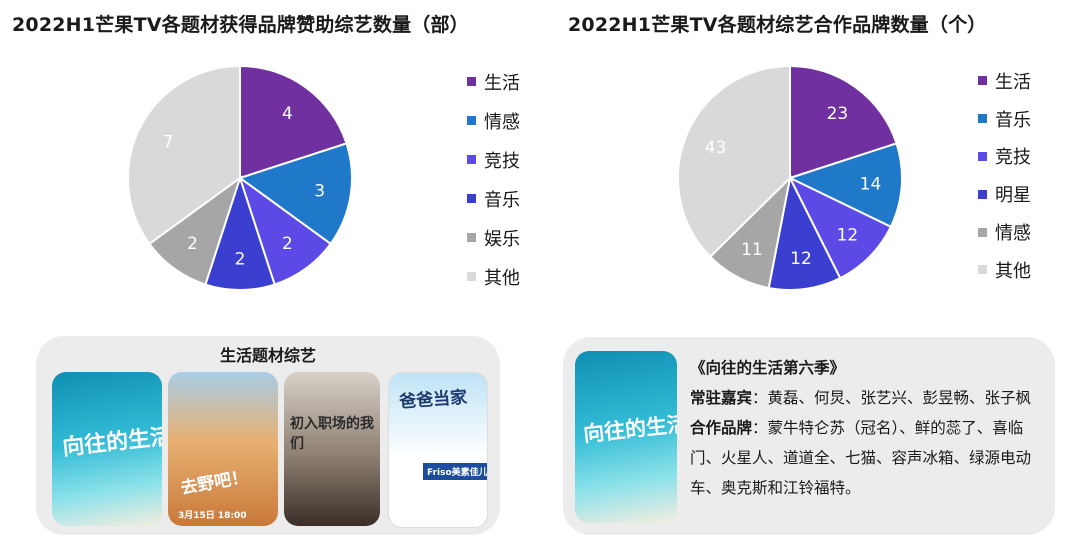 The width and height of the screenshot is (1080, 544). Describe the element at coordinates (267, 355) in the screenshot. I see `lifestyle-card-title: 生活题材综艺` at that location.